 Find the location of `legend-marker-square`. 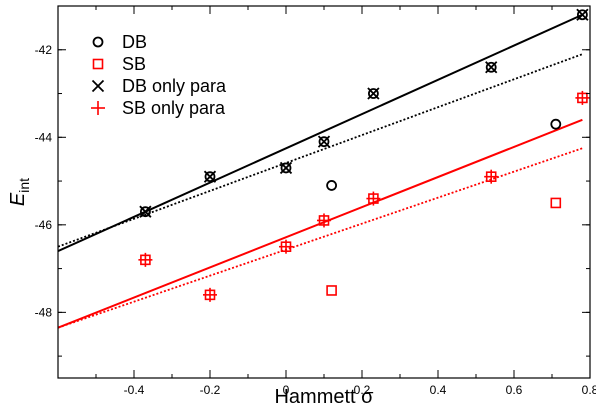

legend-marker-square is located at coordinates (98, 64).